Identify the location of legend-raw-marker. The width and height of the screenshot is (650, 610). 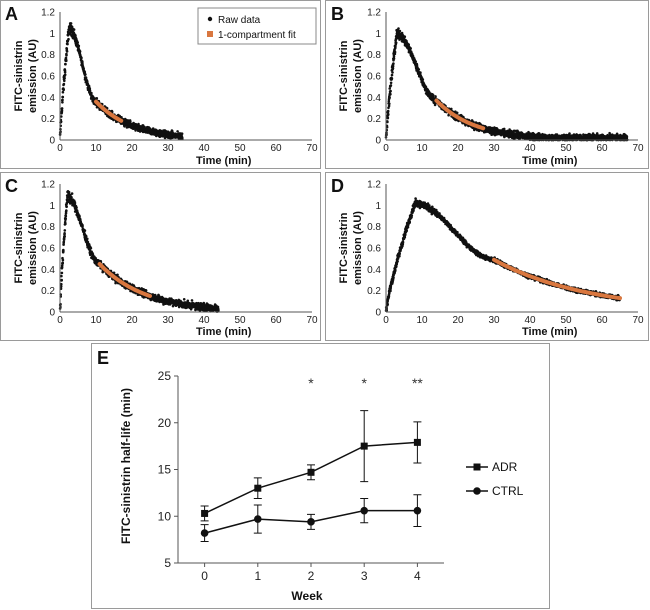
(210, 19).